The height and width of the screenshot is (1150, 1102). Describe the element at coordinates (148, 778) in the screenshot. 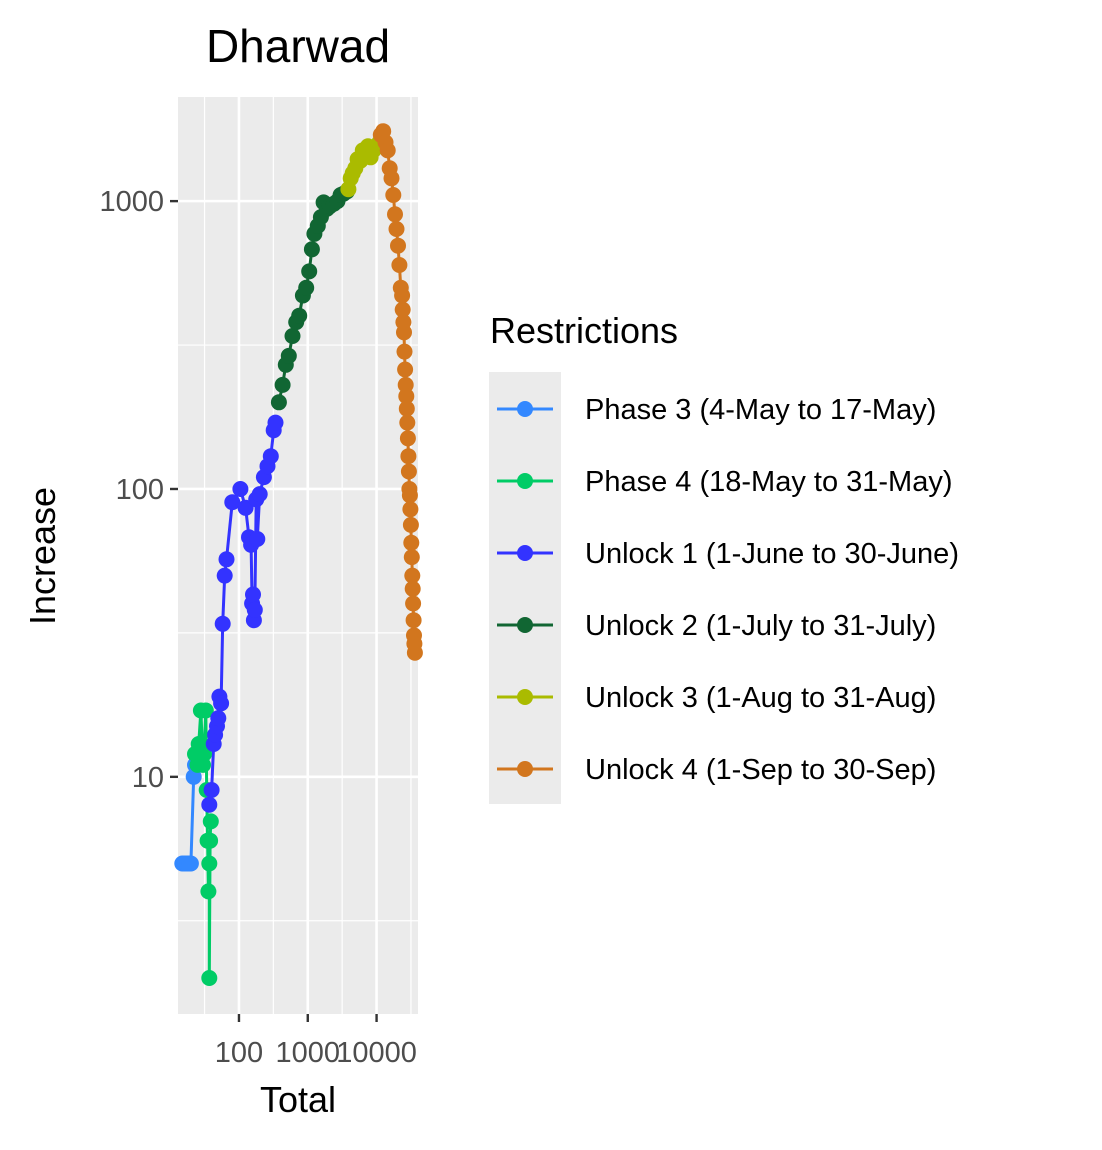

I see `y-tick-label: 10` at that location.